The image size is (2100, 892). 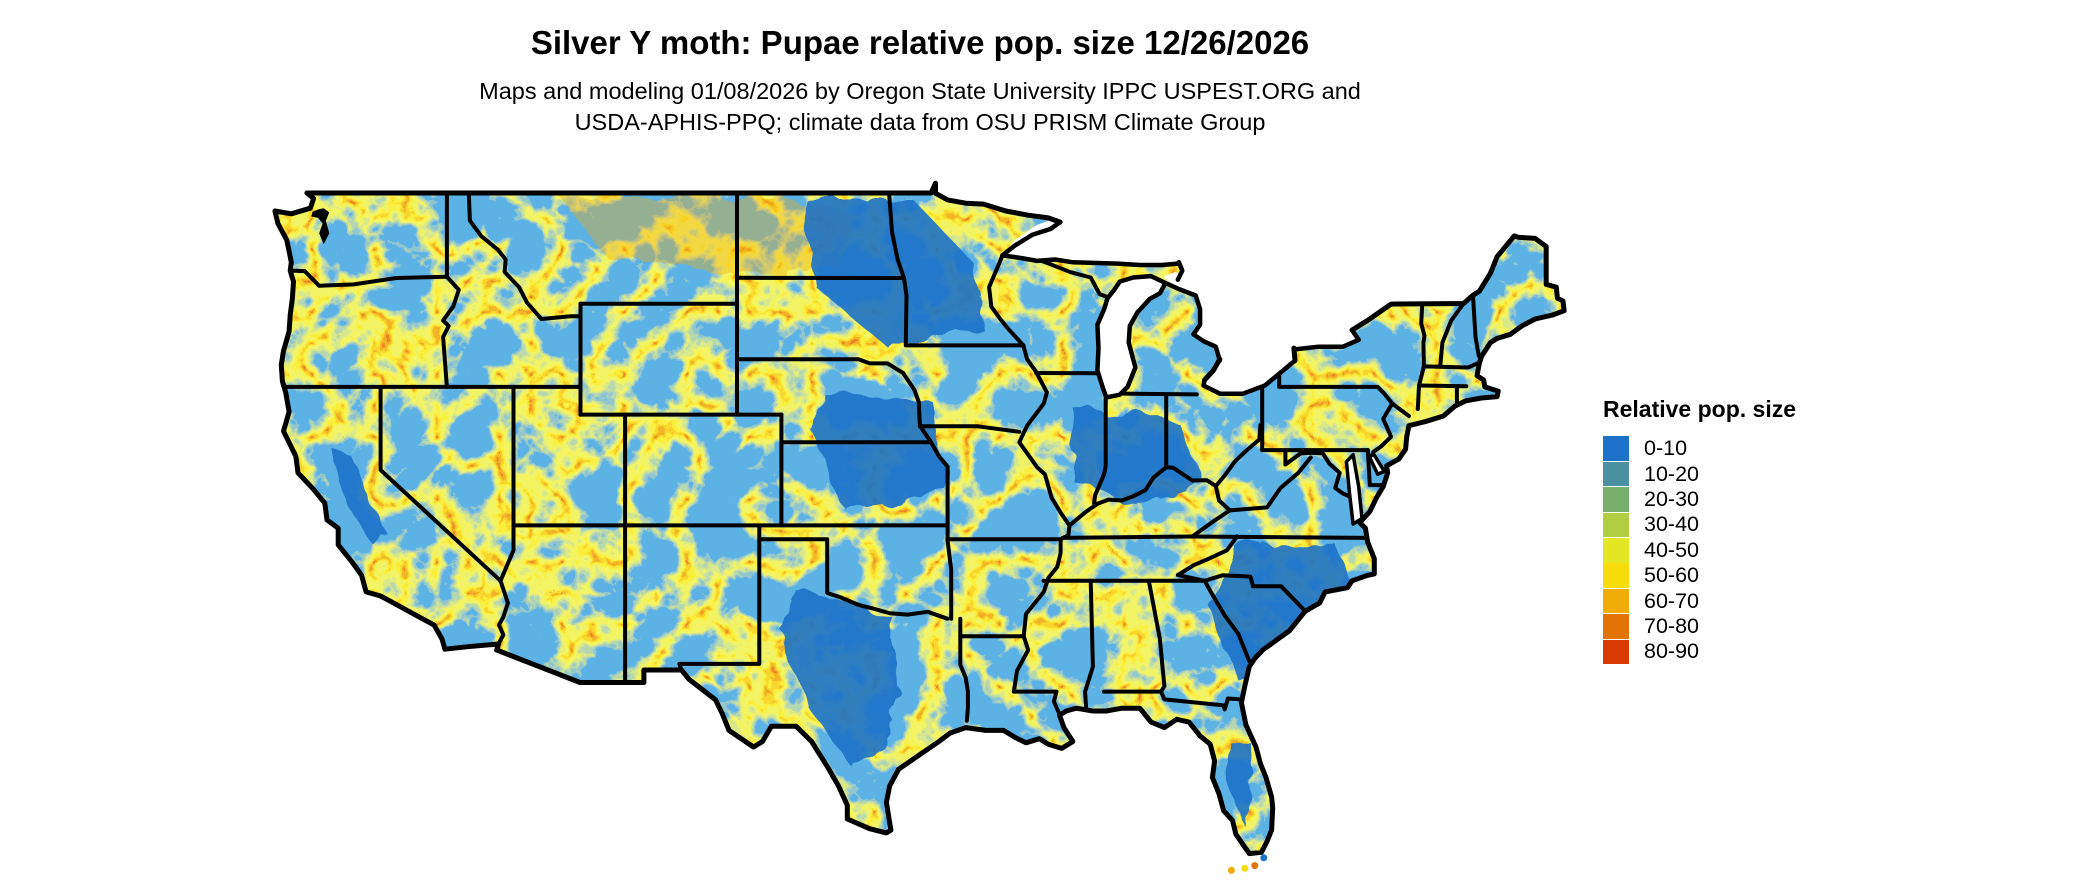 What do you see at coordinates (1671, 651) in the screenshot?
I see `legend-item-label: 80-90` at bounding box center [1671, 651].